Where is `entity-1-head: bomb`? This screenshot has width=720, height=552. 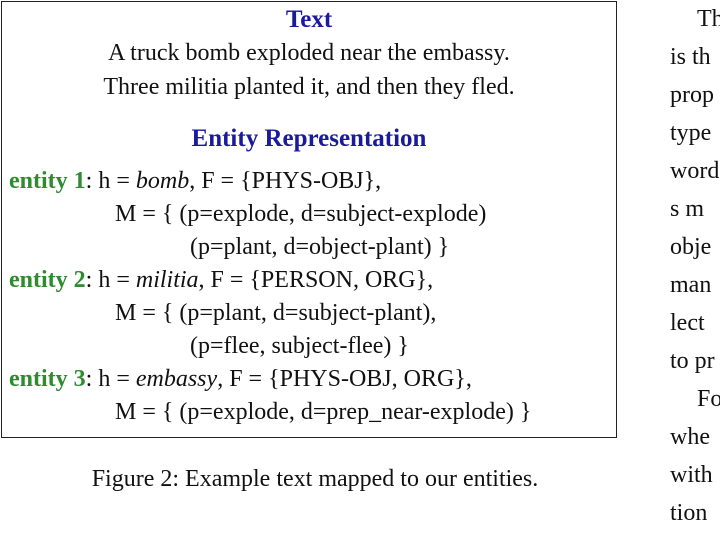
entity-1-head: bomb is located at coordinates (162, 181).